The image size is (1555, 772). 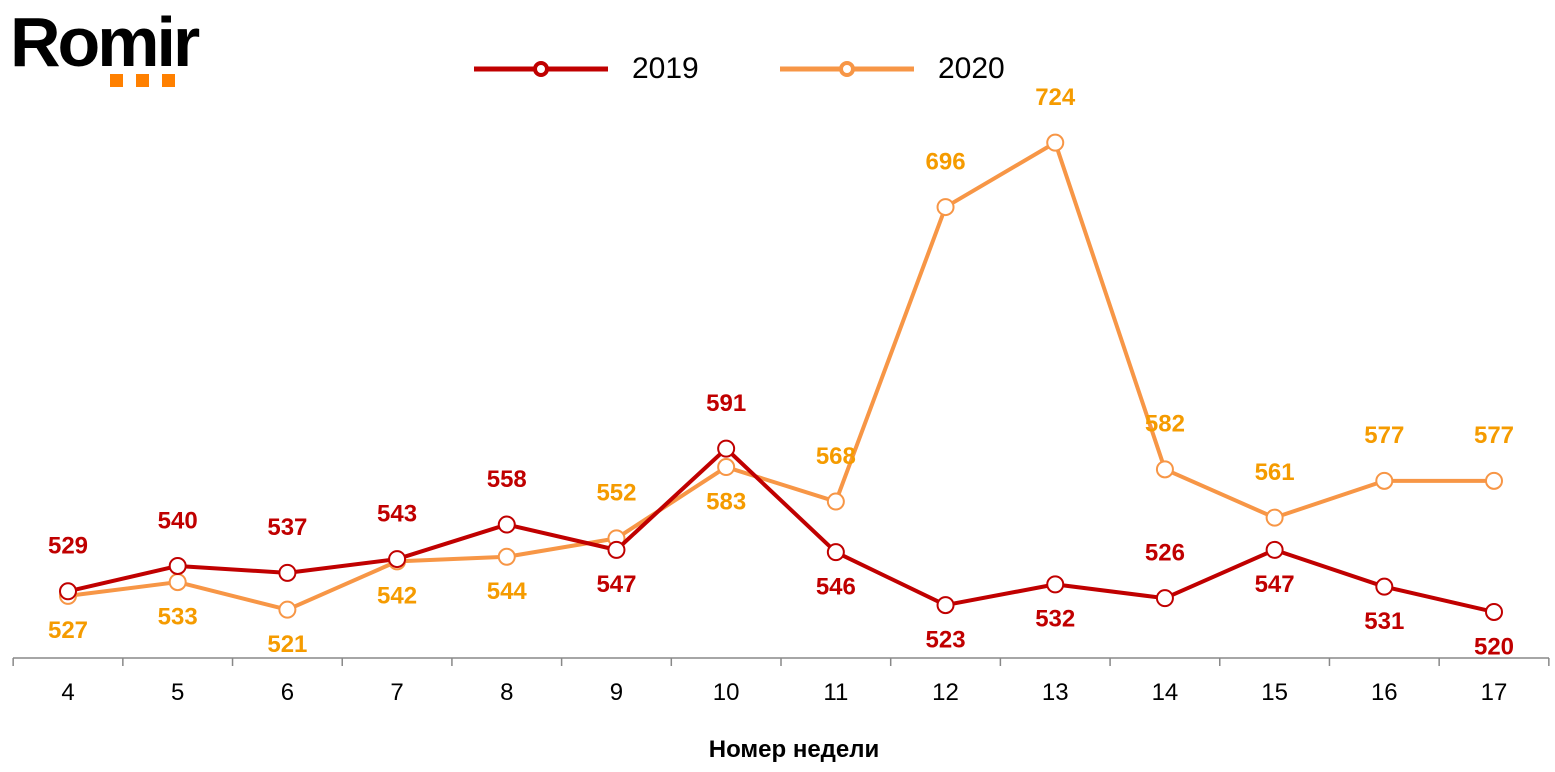 I want to click on data-label: 696, so click(x=946, y=161).